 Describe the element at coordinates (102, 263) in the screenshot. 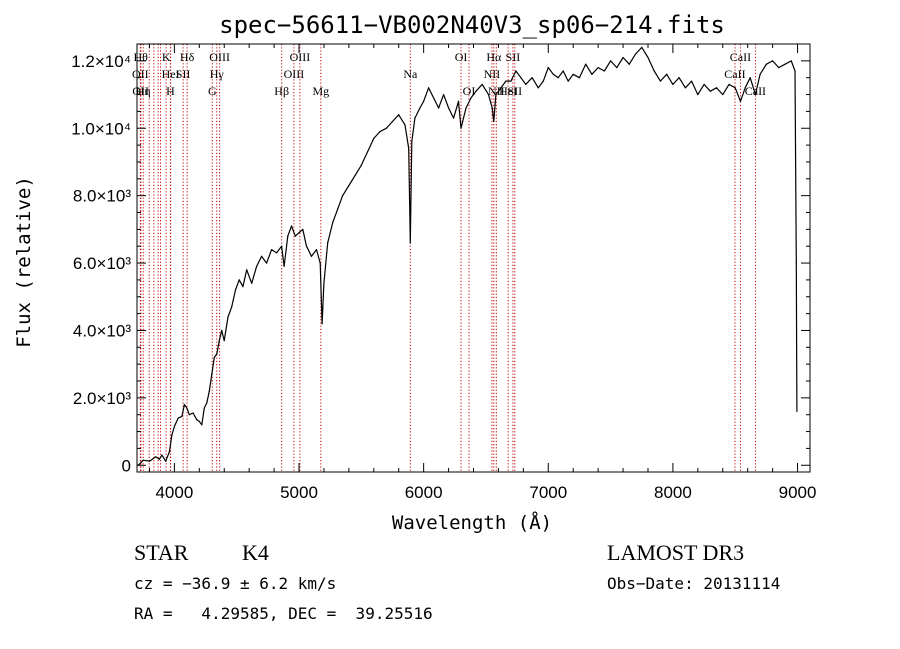

I see `y-tick-label-3: 6.0×10³` at that location.